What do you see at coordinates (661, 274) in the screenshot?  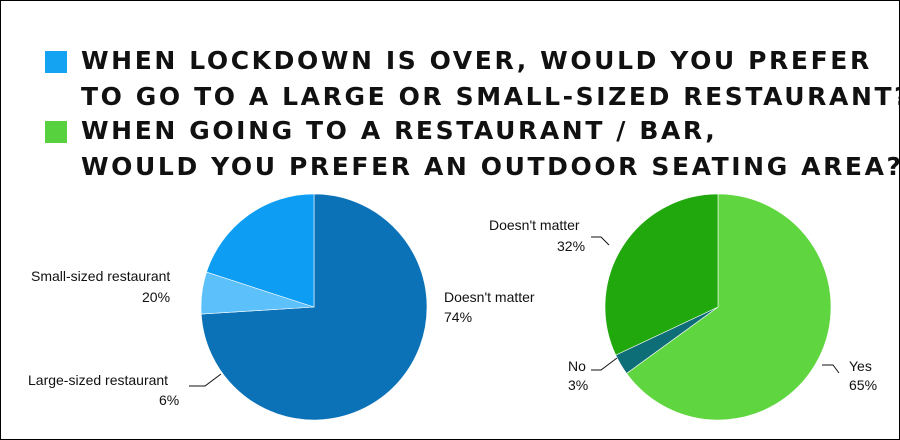 I see `pie2-slice-doesn-t-matter` at bounding box center [661, 274].